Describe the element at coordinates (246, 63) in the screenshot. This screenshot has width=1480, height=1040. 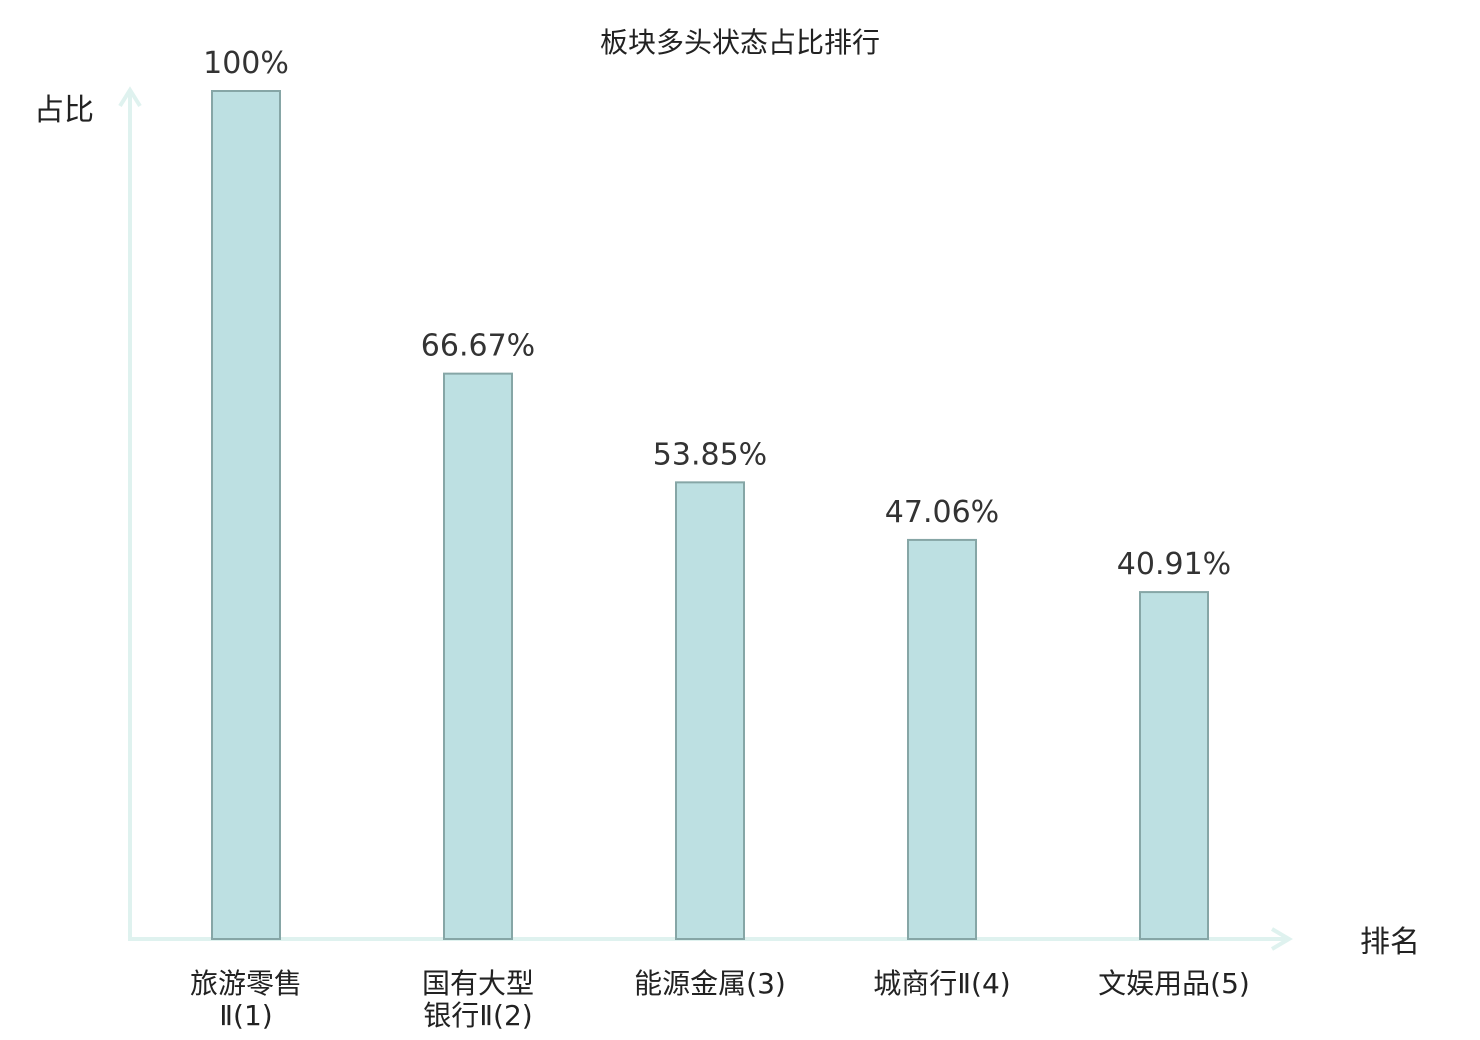
I see `value-label-1: 100%` at that location.